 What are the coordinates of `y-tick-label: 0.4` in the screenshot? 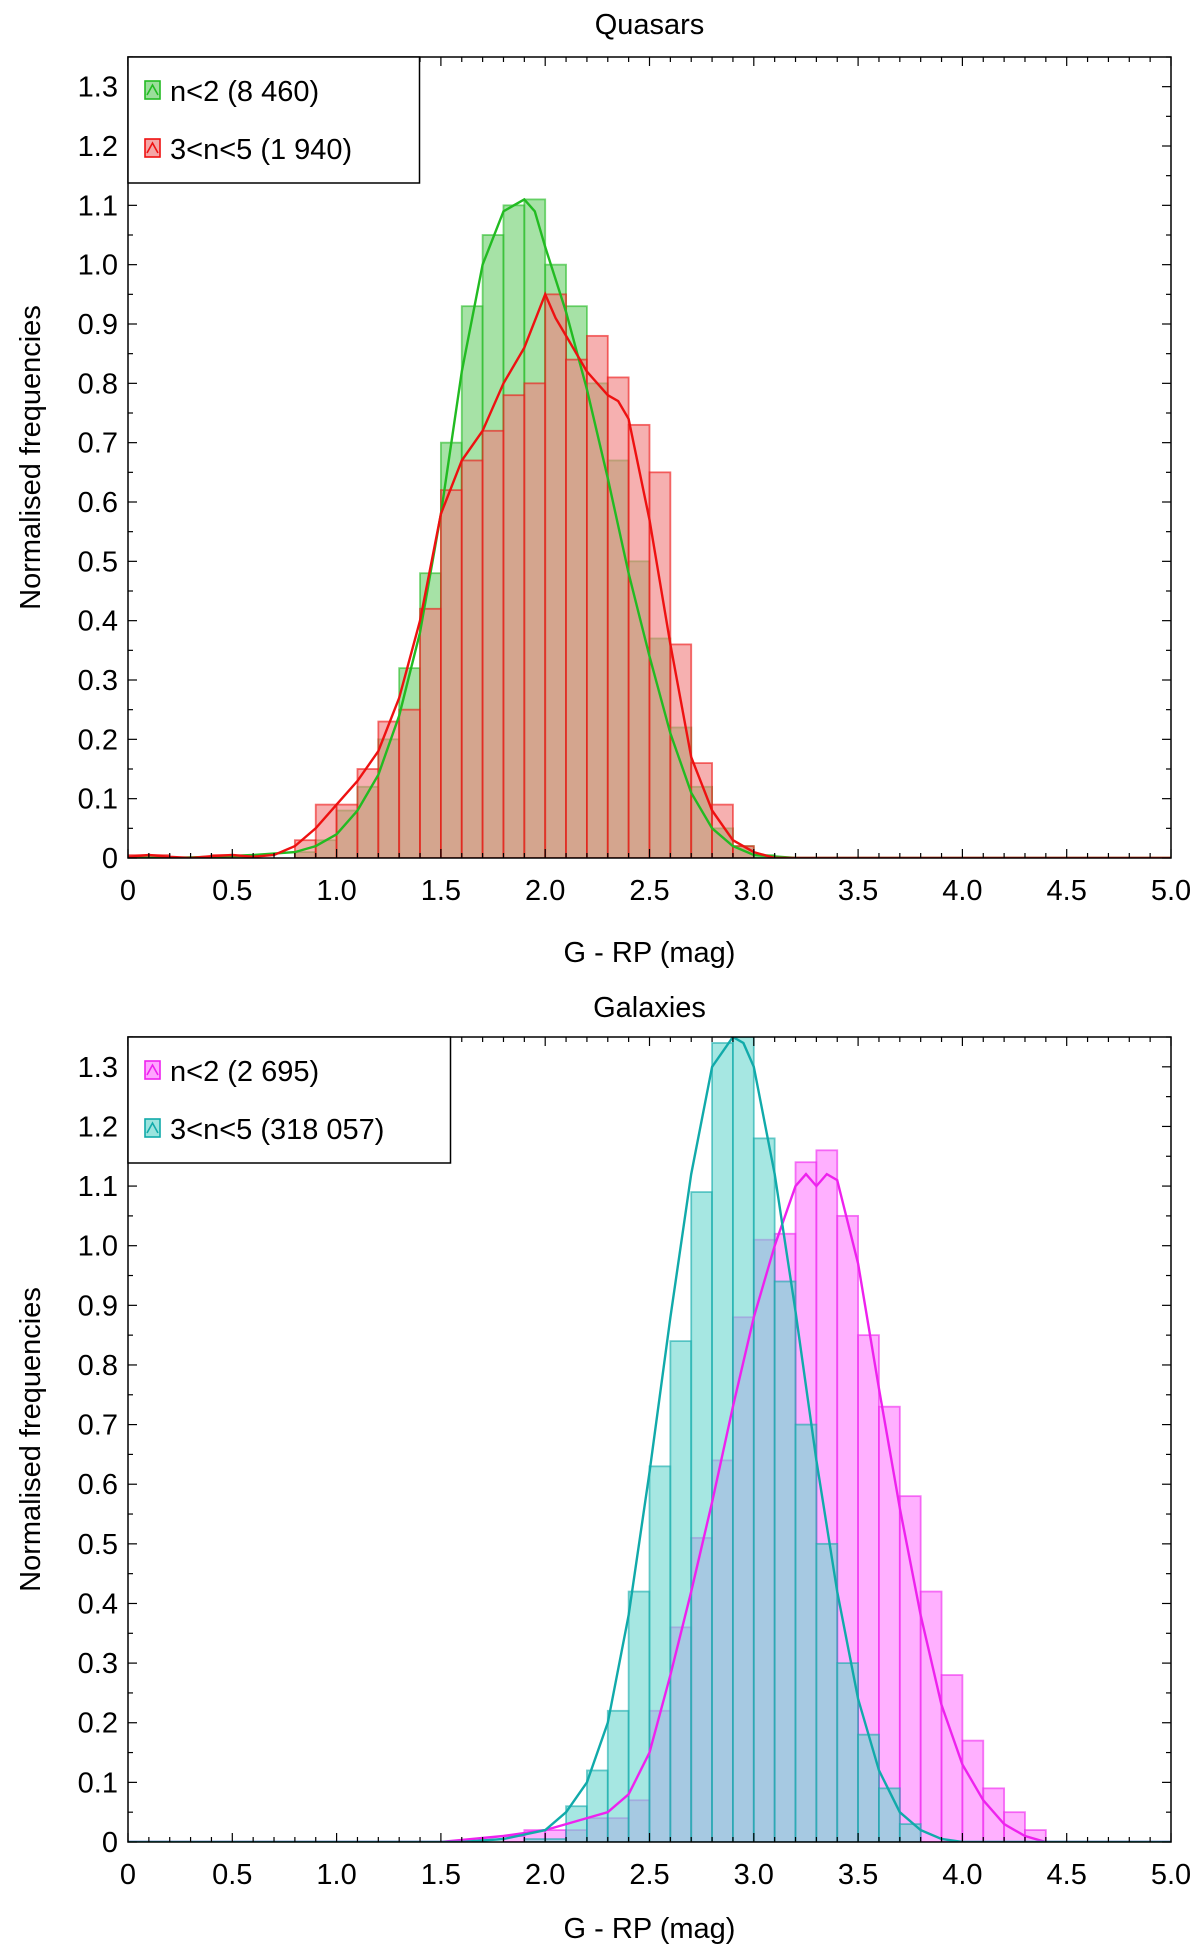 It's located at (98, 622).